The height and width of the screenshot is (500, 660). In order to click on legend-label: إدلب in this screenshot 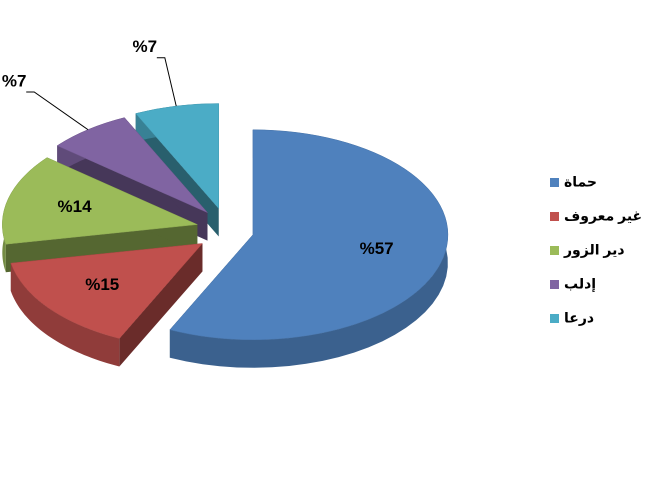, I will do `click(580, 284)`.